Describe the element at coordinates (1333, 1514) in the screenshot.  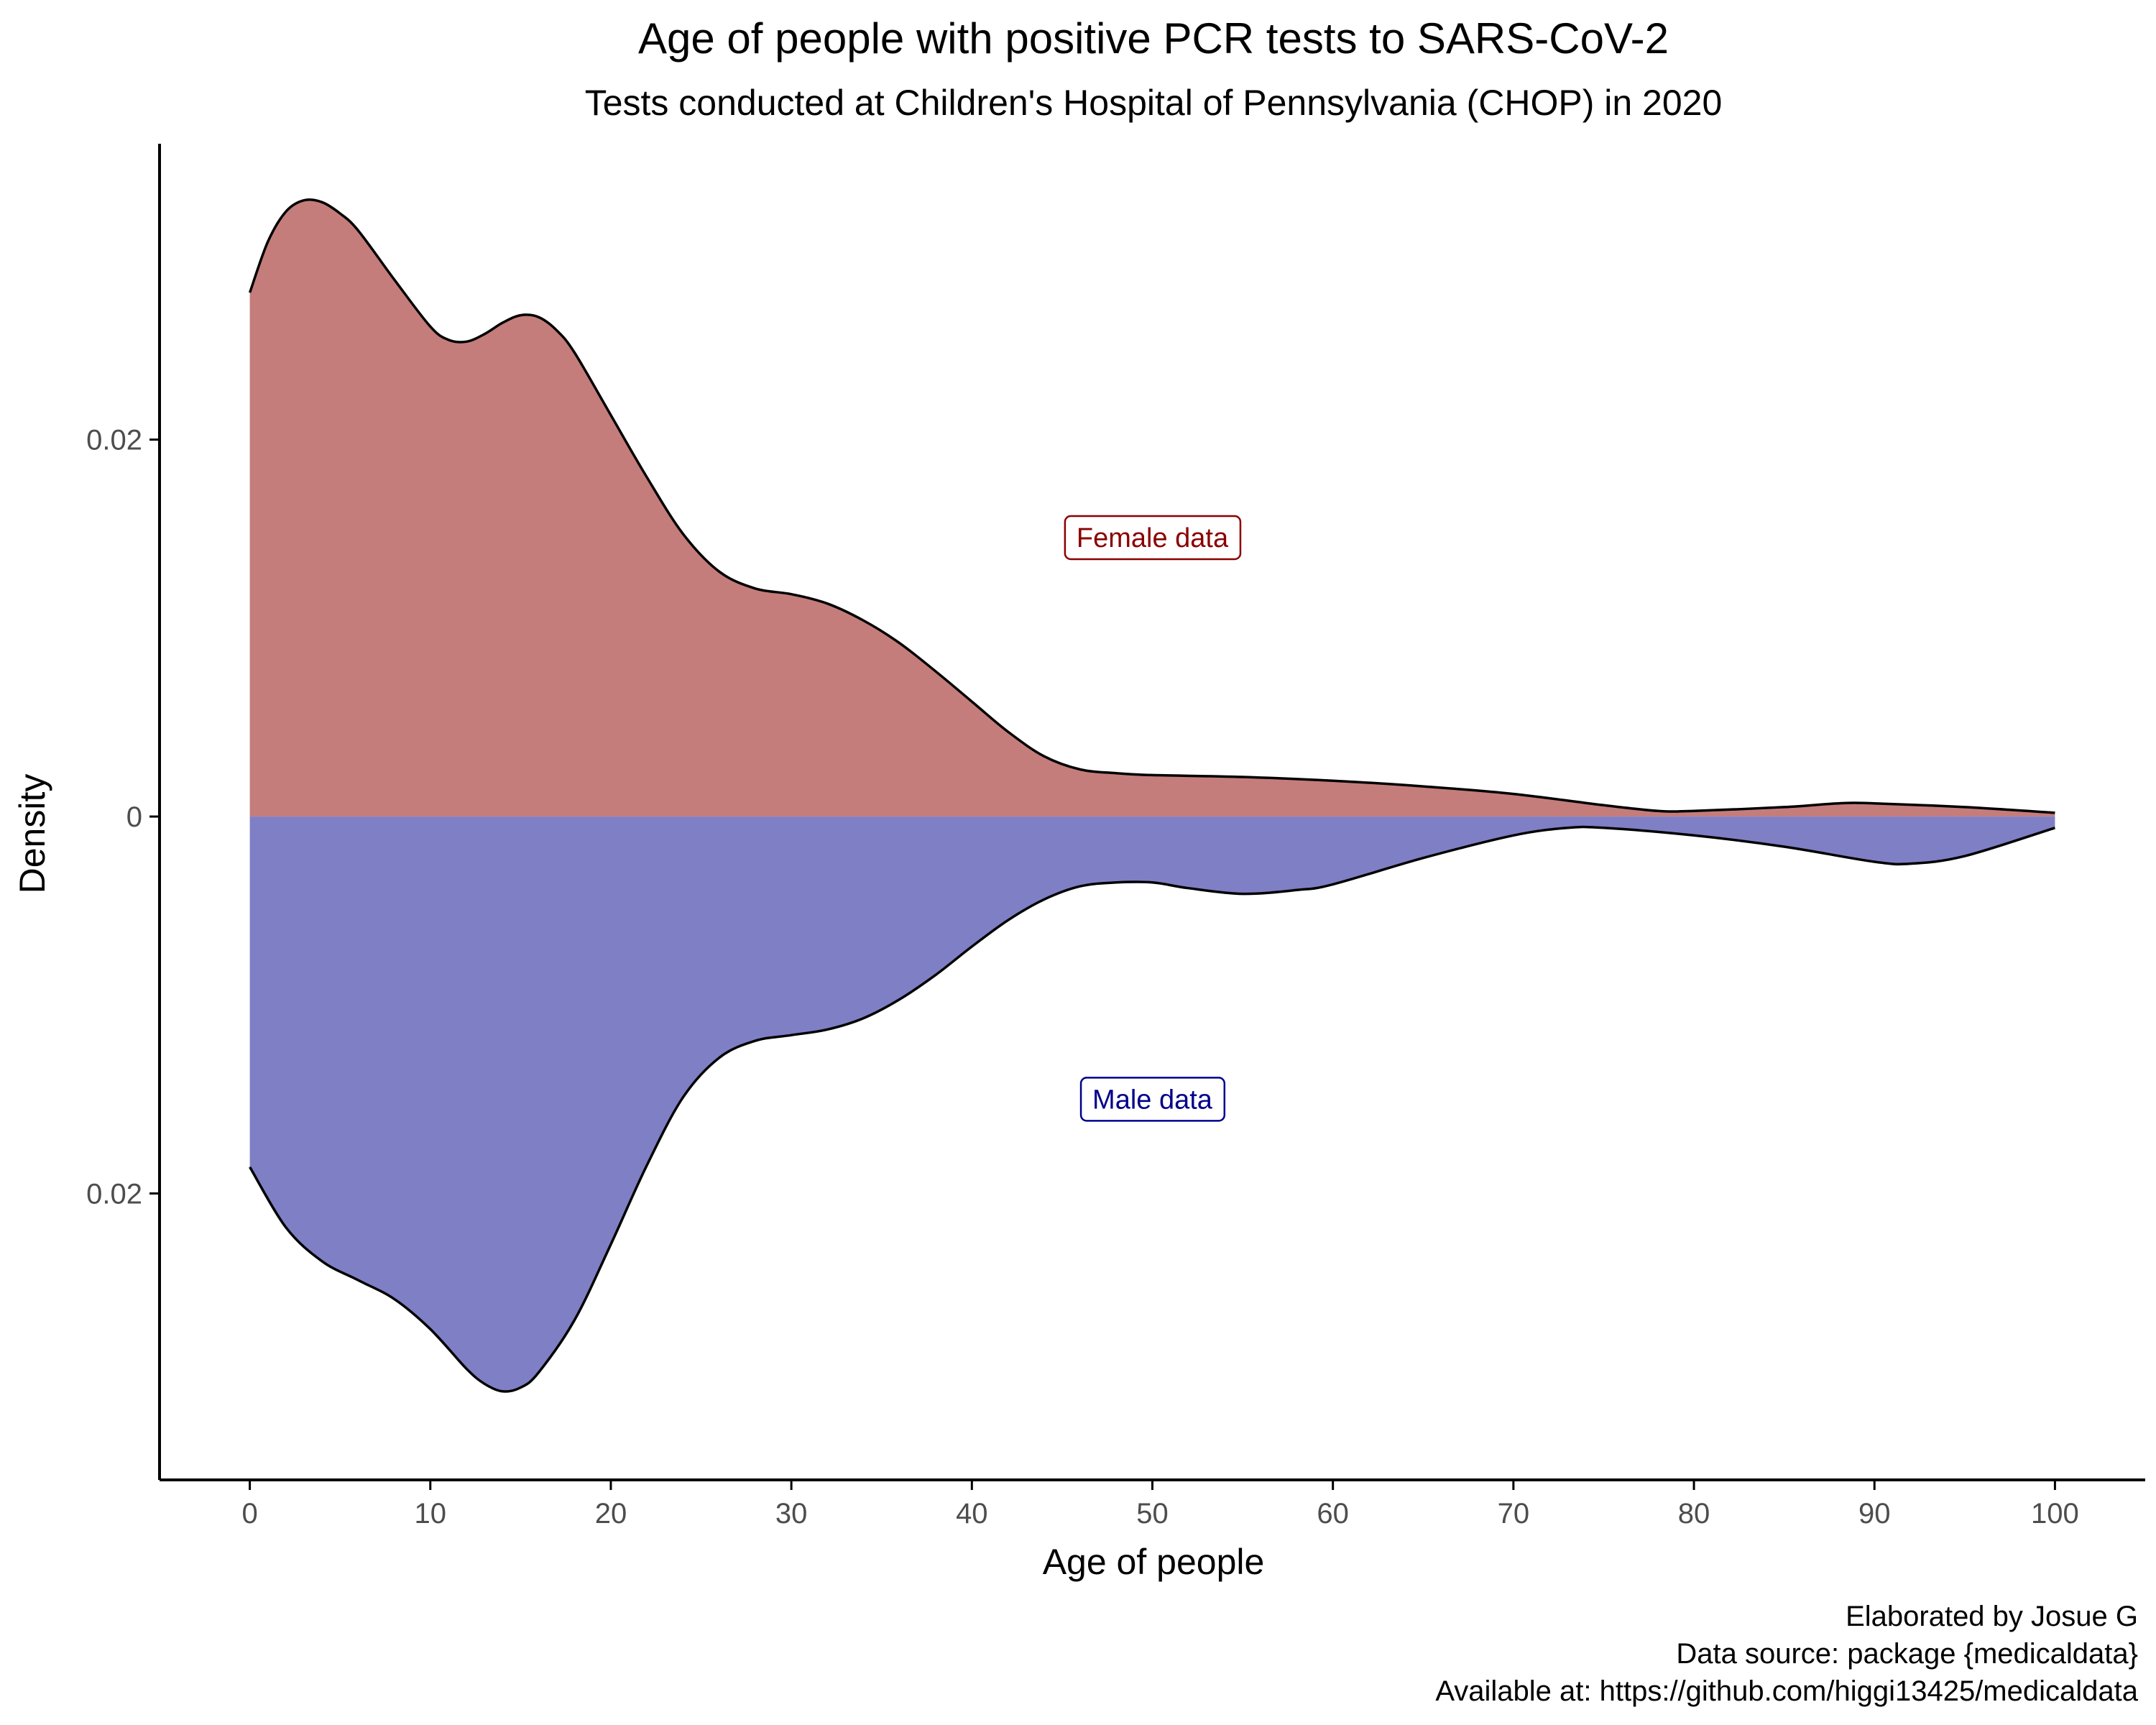
I see `x-tick-label: 60` at that location.